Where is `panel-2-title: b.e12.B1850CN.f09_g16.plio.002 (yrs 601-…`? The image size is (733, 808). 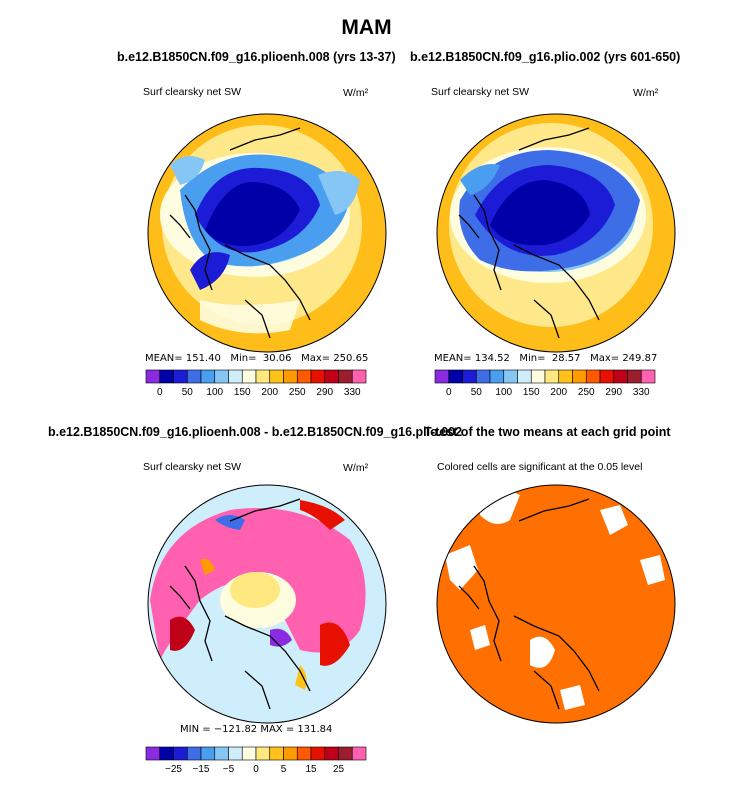 panel-2-title: b.e12.B1850CN.f09_g16.plio.002 (yrs 601-… is located at coordinates (545, 57).